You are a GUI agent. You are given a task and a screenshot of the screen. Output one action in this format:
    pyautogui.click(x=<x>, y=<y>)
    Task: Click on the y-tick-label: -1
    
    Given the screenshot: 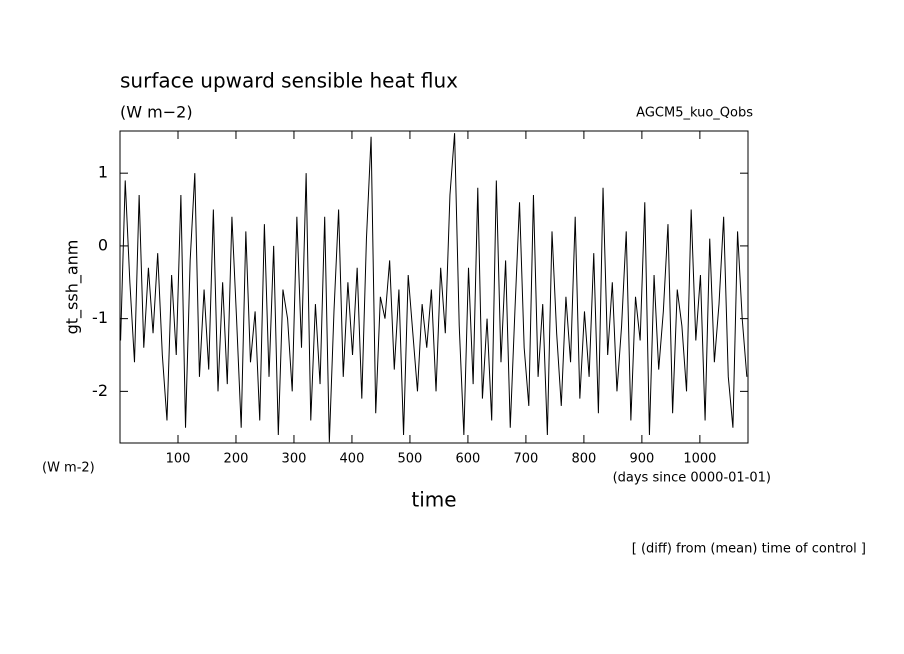 What is the action you would take?
    pyautogui.click(x=100, y=317)
    